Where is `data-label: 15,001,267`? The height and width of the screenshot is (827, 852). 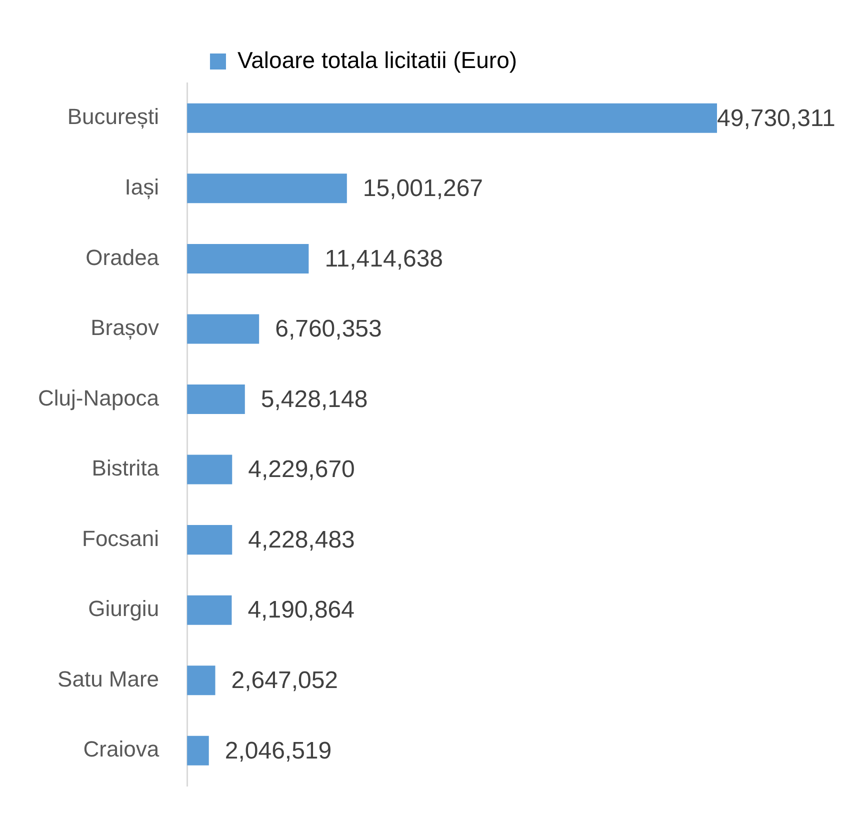 data-label: 15,001,267 is located at coordinates (423, 188).